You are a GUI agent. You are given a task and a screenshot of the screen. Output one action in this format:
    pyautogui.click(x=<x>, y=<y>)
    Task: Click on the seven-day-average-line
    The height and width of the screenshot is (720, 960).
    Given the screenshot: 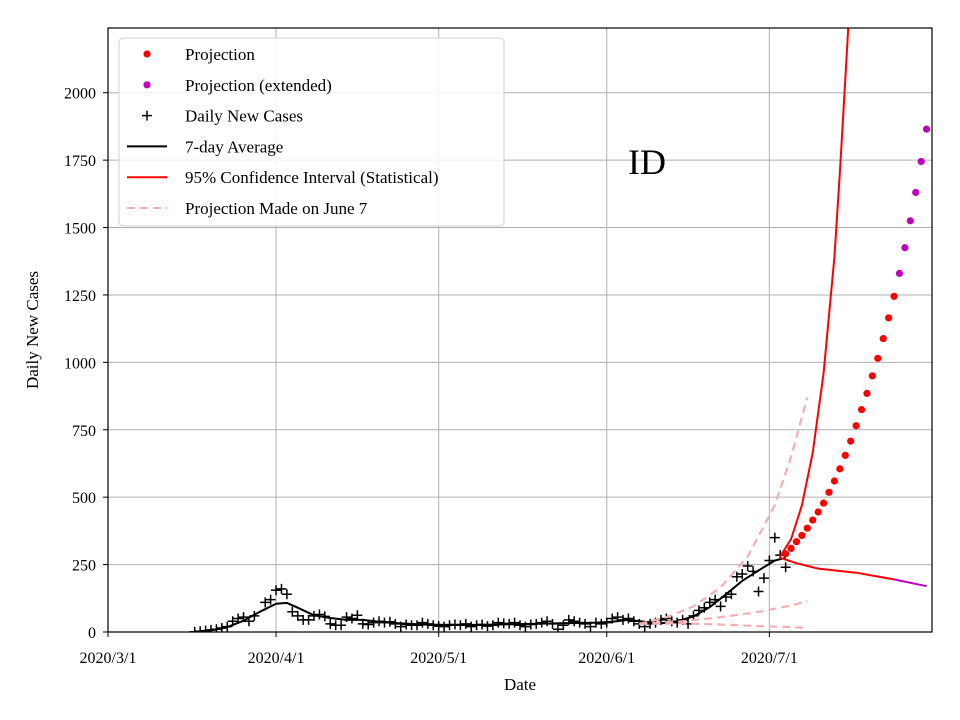 What is the action you would take?
    pyautogui.click(x=490, y=594)
    